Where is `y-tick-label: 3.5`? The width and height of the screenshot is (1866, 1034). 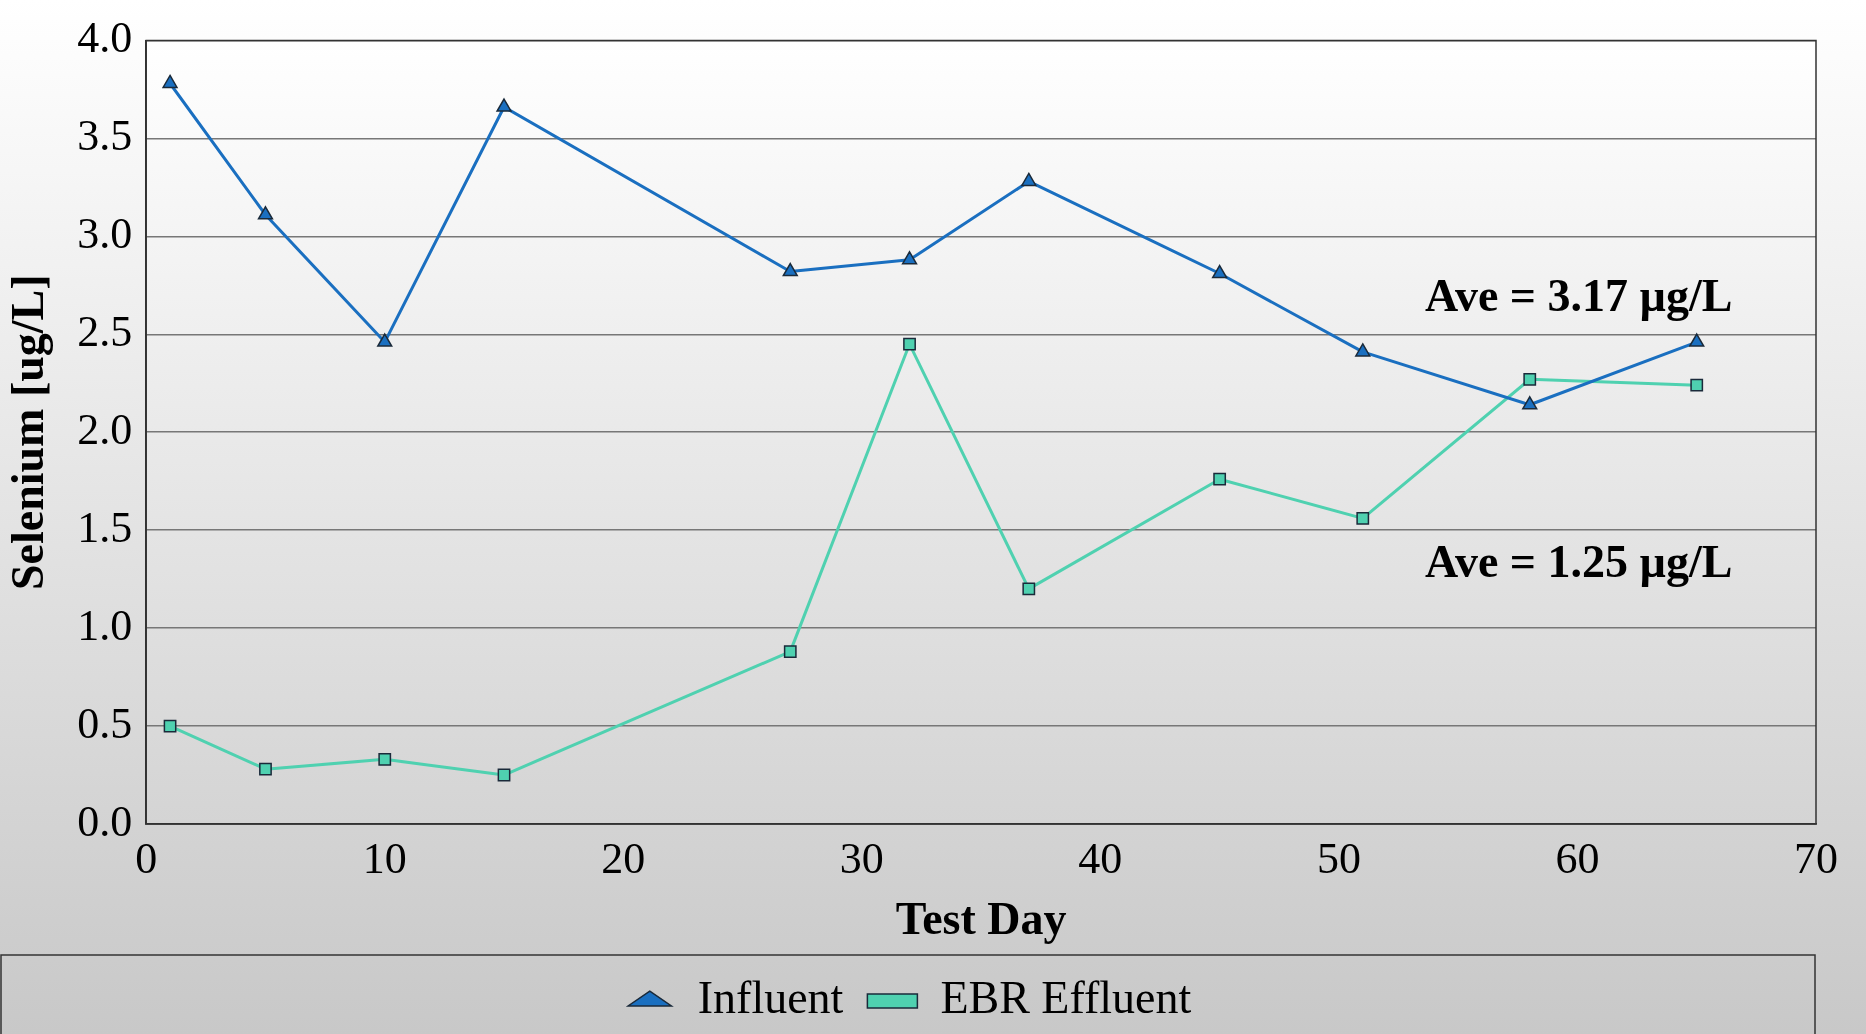 y-tick-label: 3.5 is located at coordinates (105, 135).